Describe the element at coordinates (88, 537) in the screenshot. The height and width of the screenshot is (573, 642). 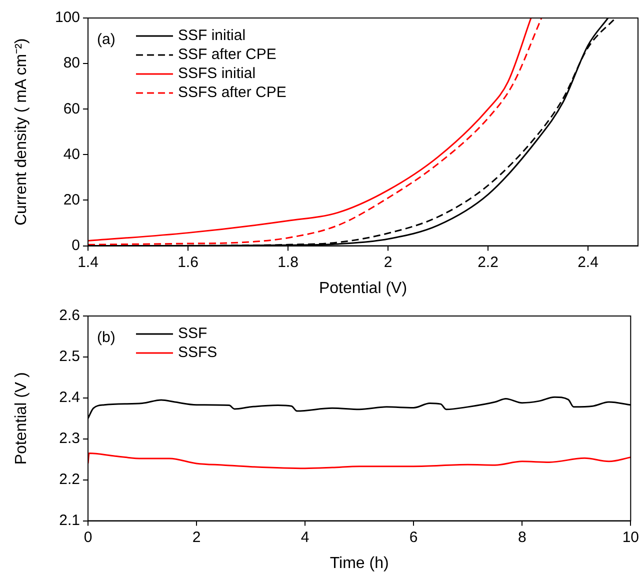
I see `x-tick-label: 0` at that location.